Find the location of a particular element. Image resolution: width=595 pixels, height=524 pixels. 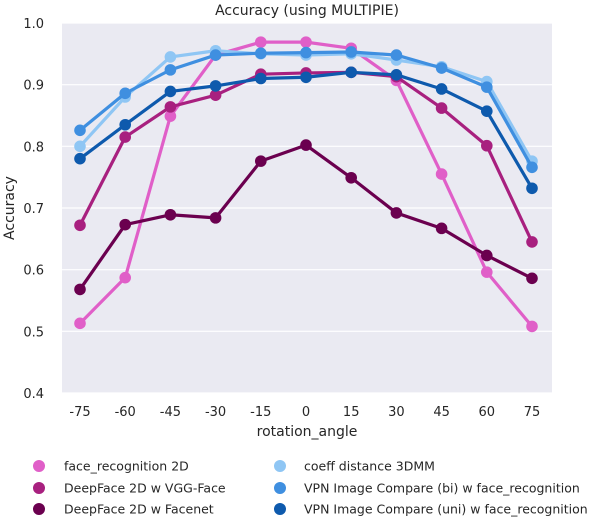

x-tick-label: -60 is located at coordinates (125, 412).